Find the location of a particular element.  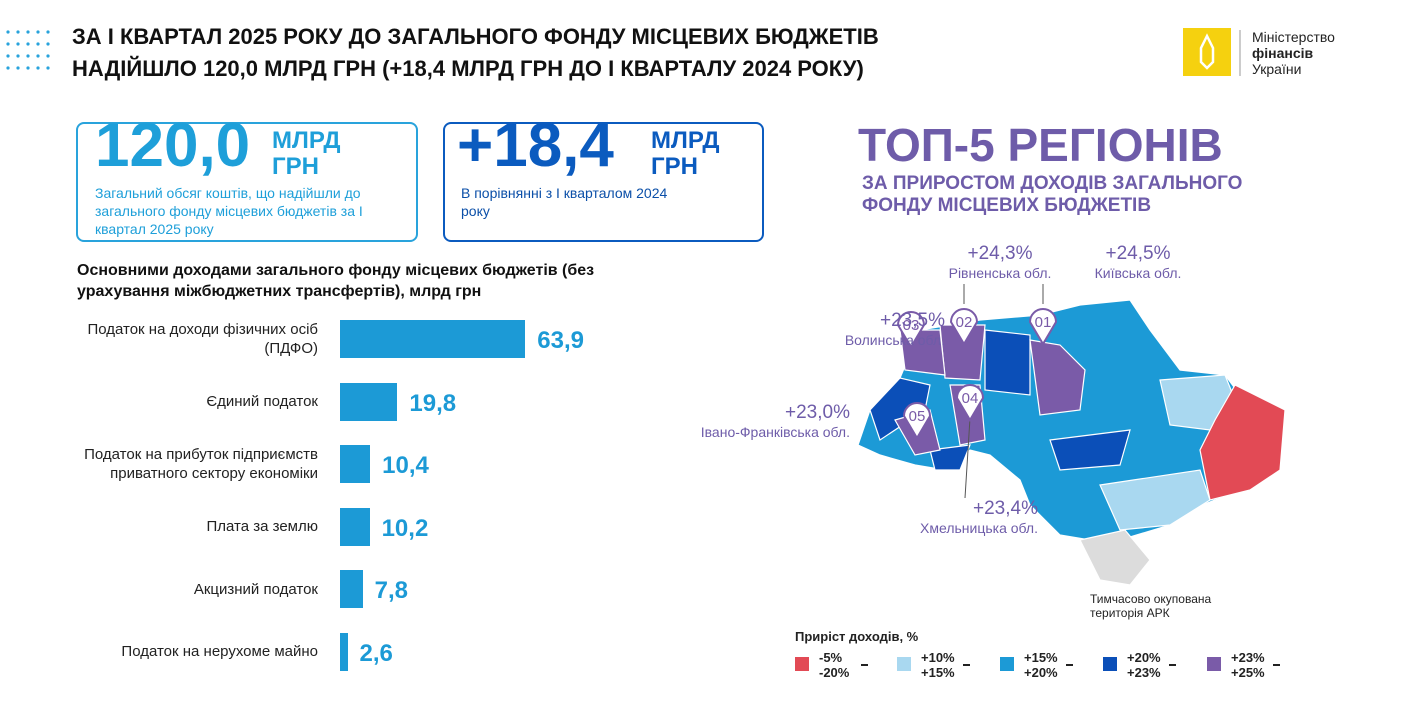

category-label: Акцизний податок is located at coordinates (255, 589).